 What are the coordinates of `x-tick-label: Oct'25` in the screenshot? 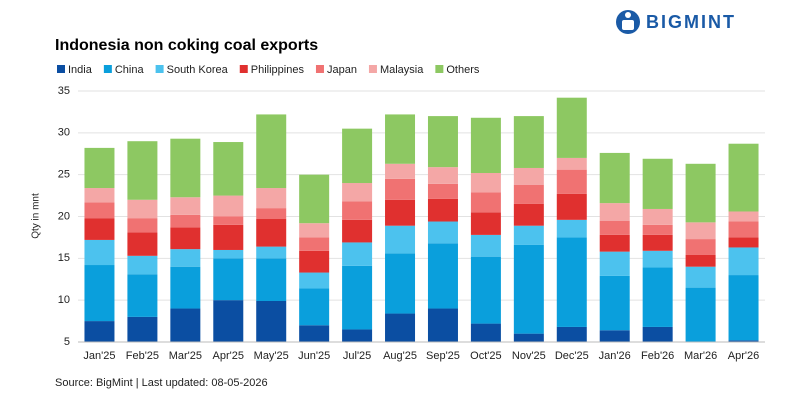 It's located at (485, 356).